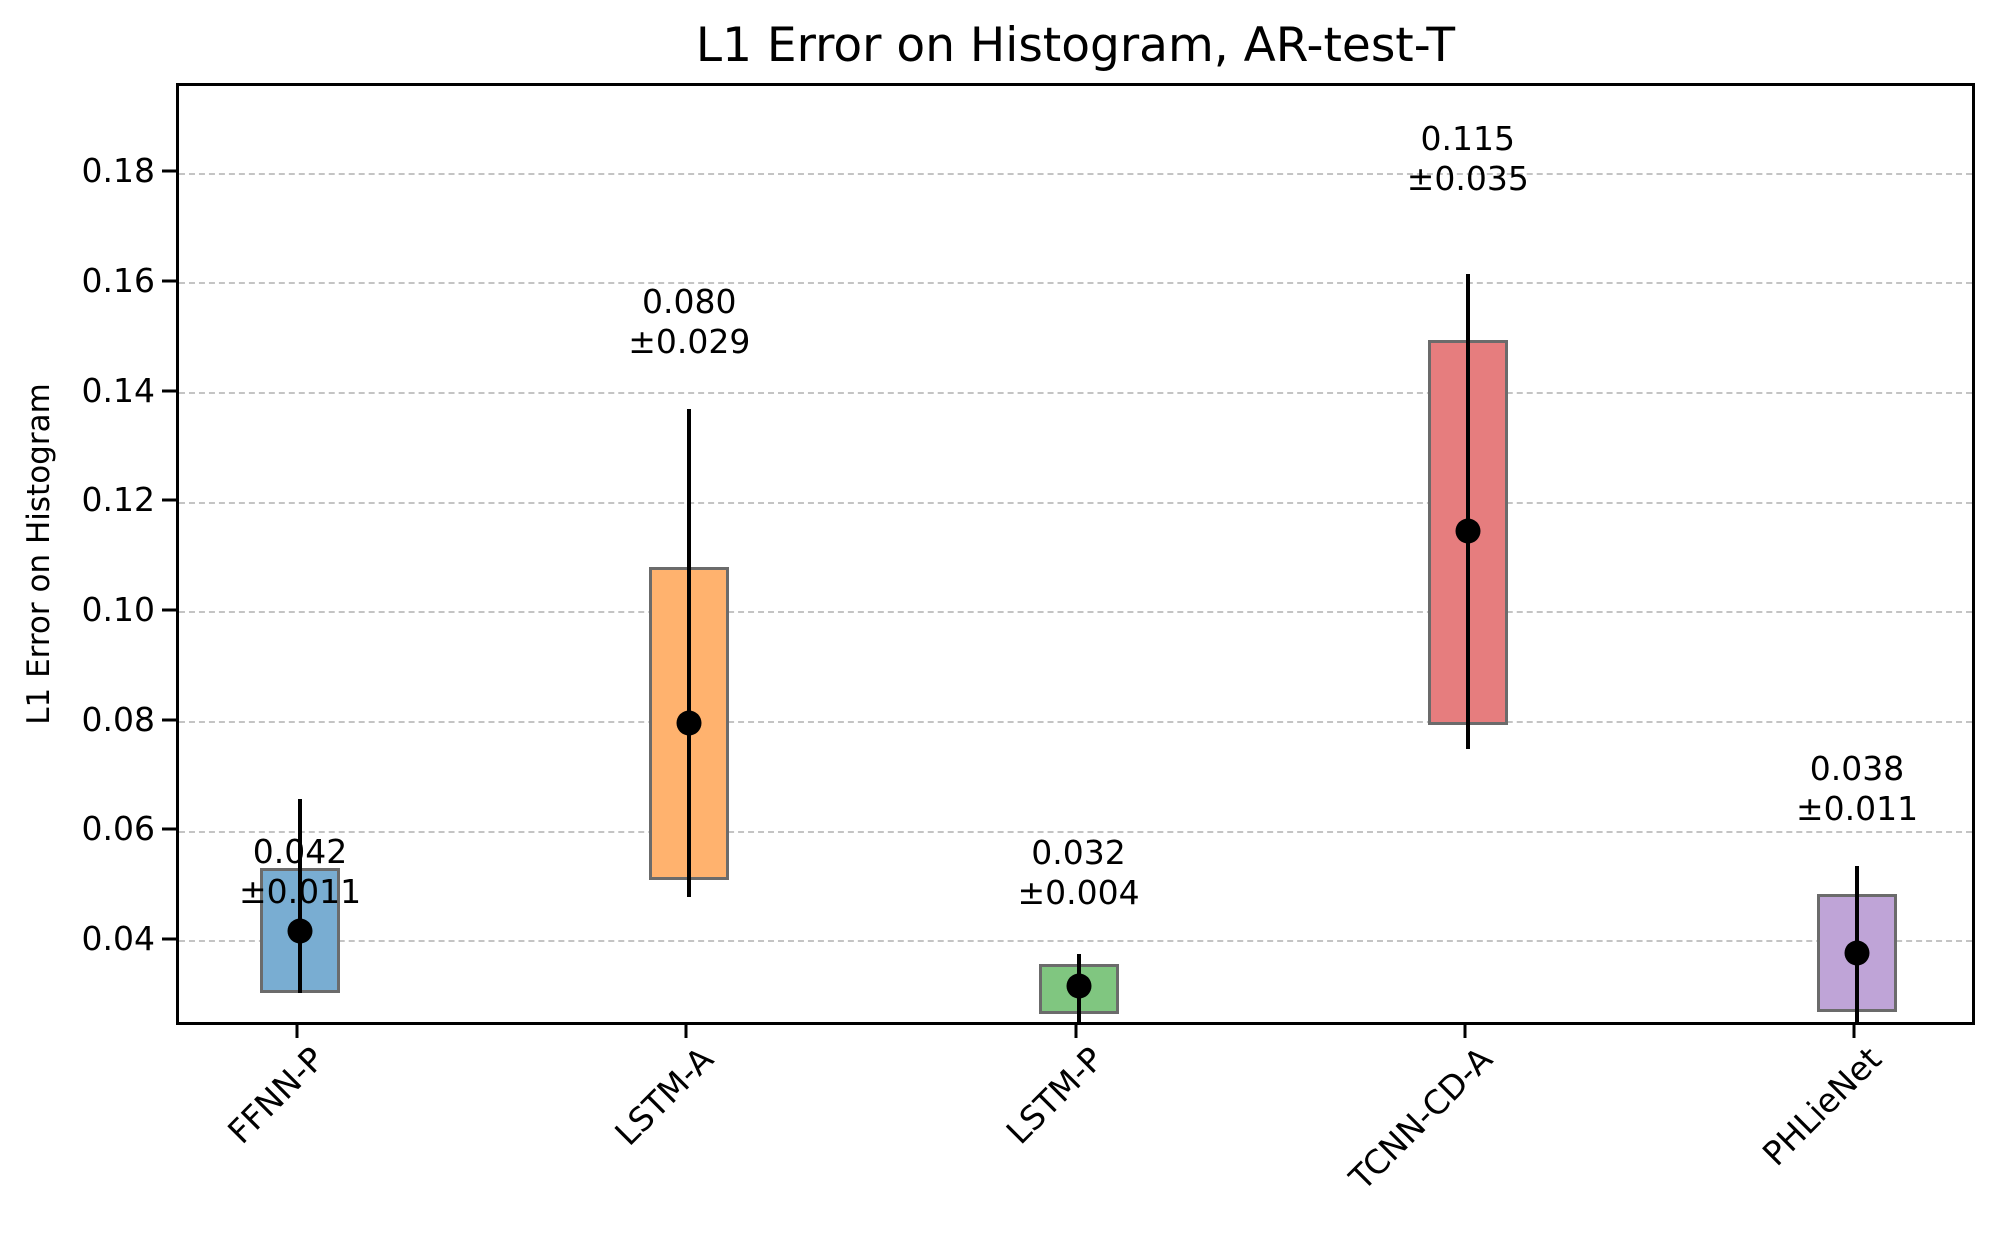 The height and width of the screenshot is (1240, 2000). What do you see at coordinates (1078, 852) in the screenshot?
I see `mean-label: 0.032` at bounding box center [1078, 852].